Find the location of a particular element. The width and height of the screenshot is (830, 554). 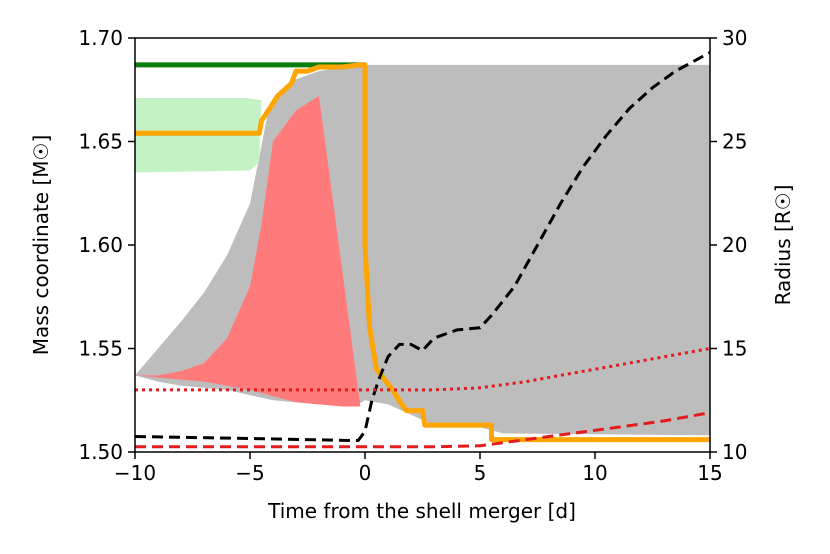

x-tick-label: −5 is located at coordinates (249, 473).